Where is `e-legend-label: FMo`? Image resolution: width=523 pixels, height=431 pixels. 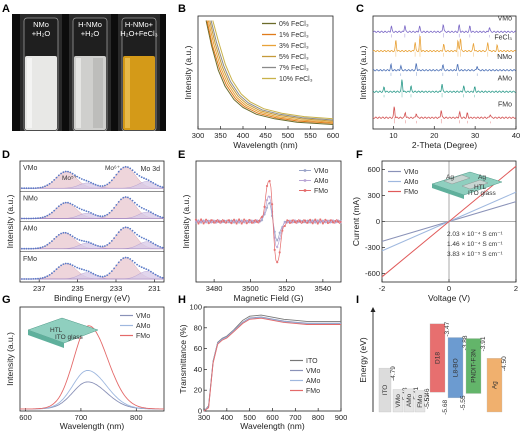 e-legend-label: FMo is located at coordinates (321, 191).